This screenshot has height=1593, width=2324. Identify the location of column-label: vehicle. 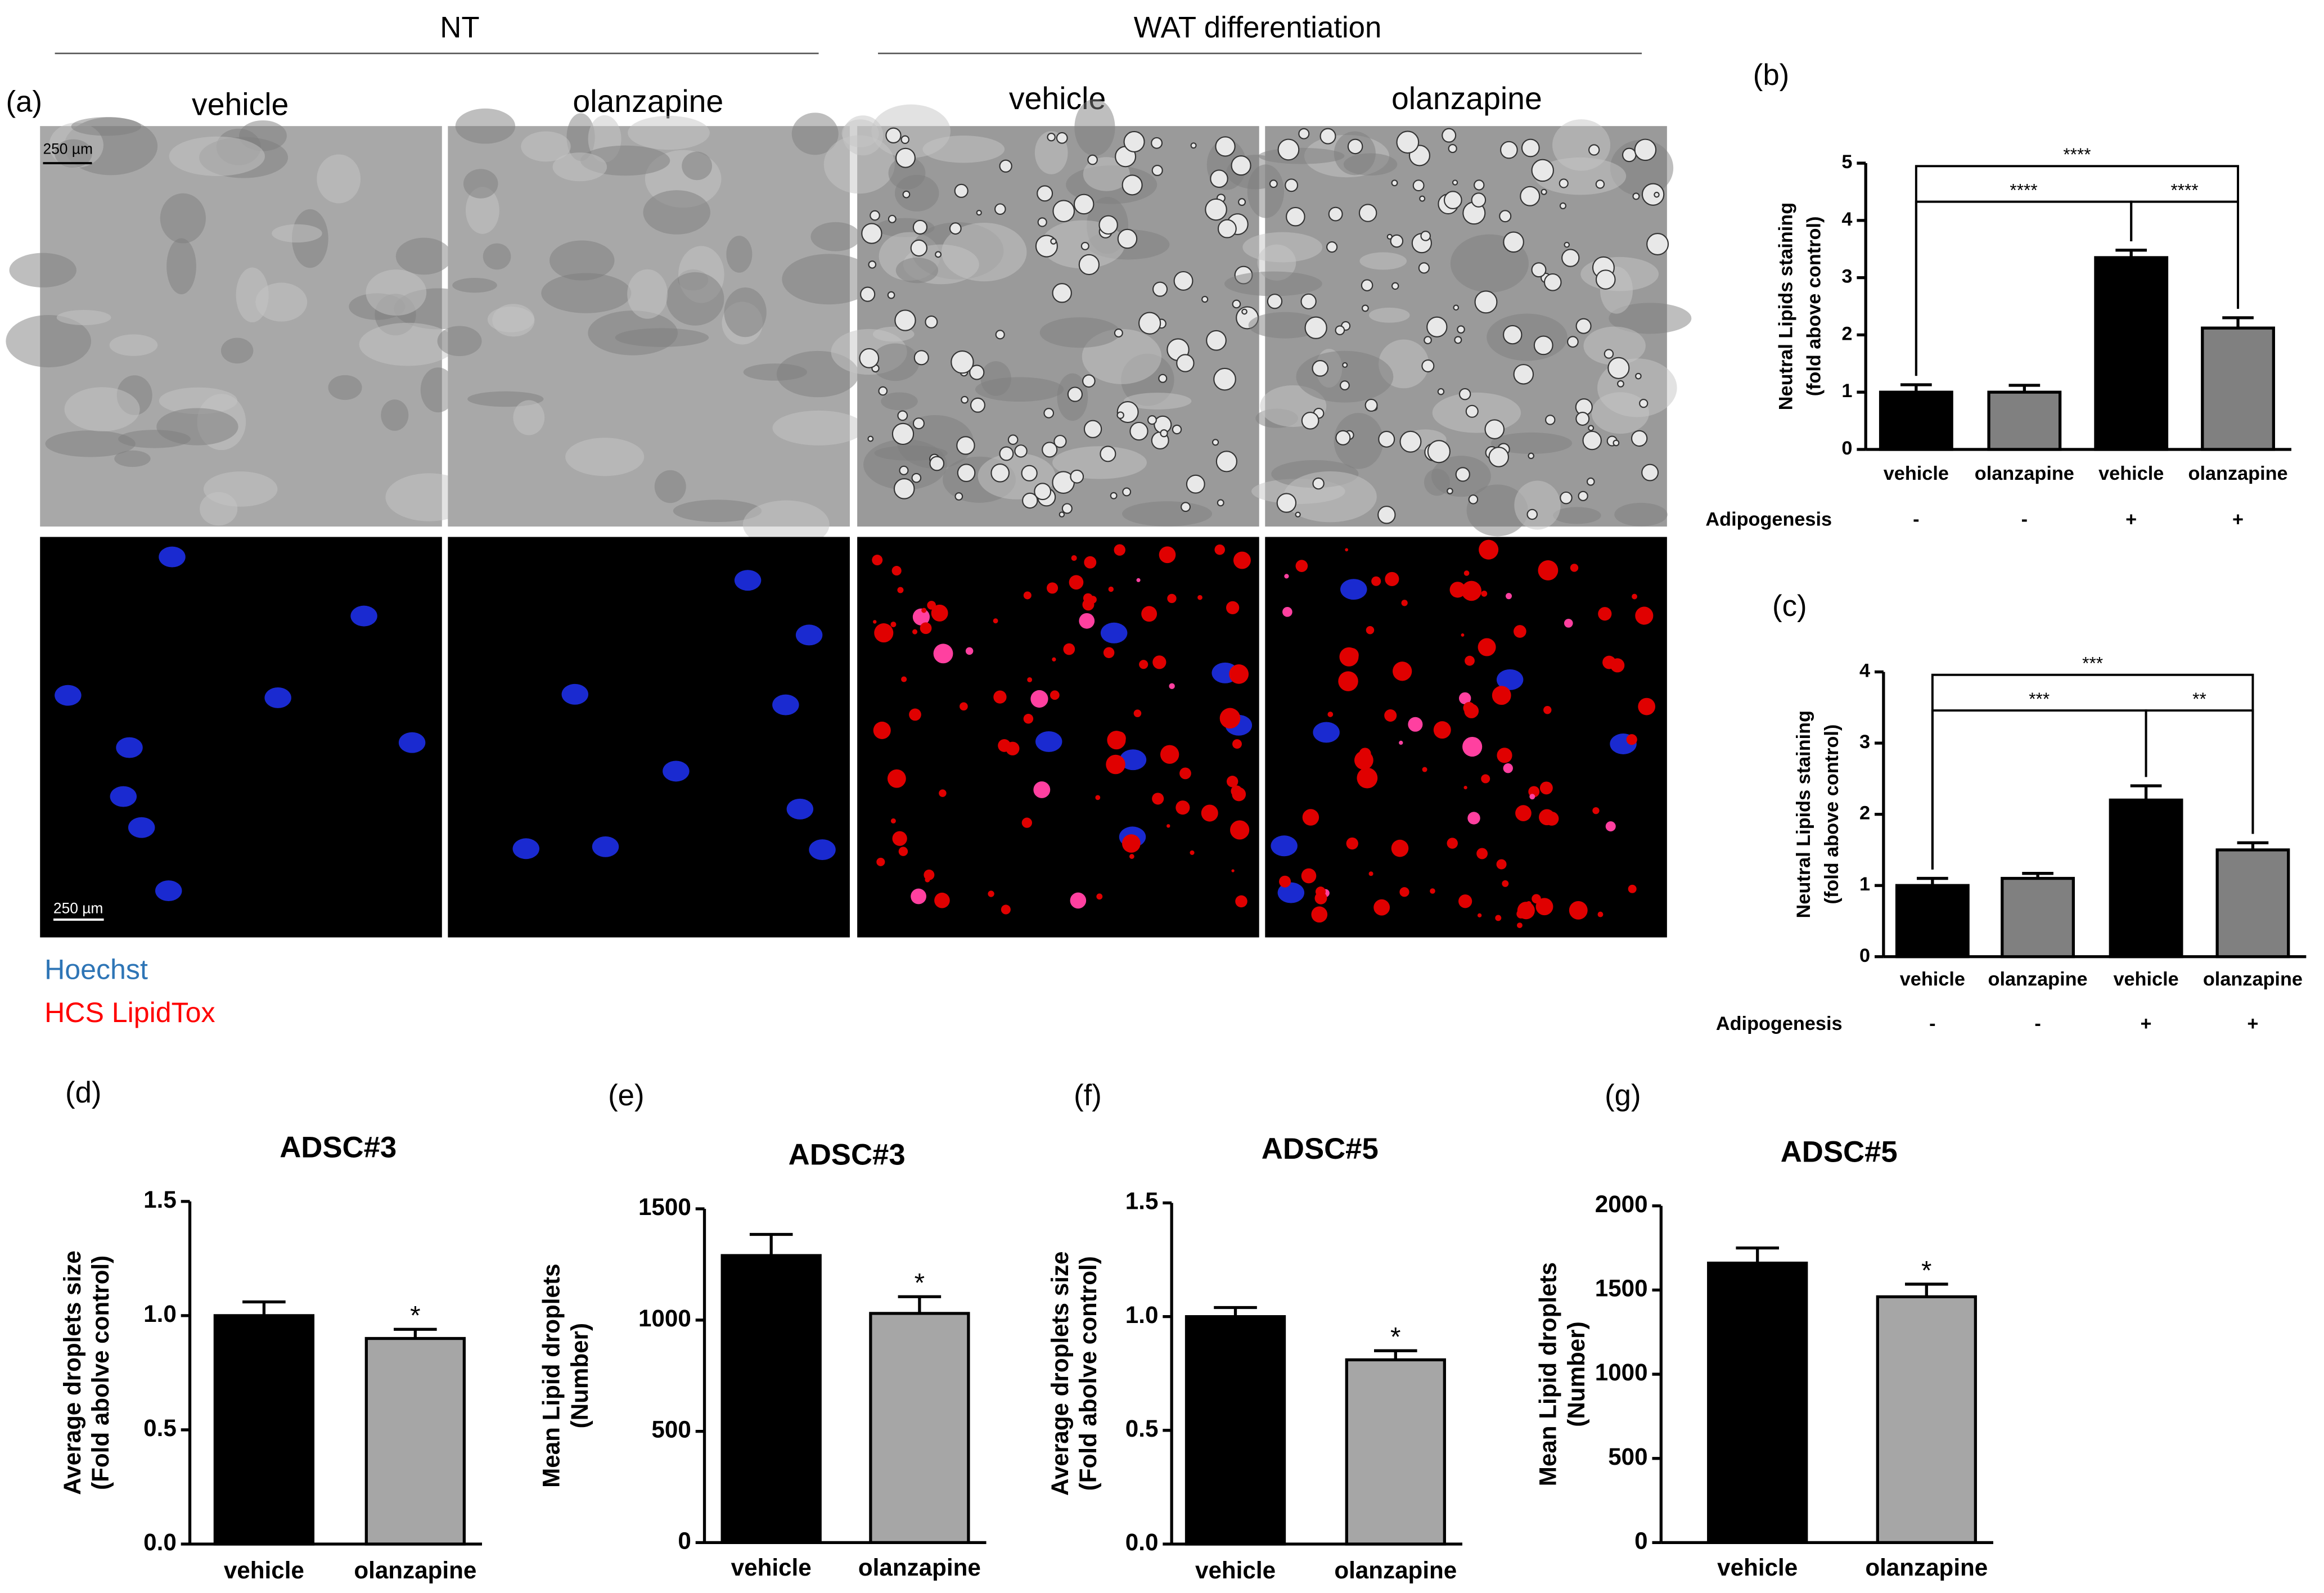
(240, 104).